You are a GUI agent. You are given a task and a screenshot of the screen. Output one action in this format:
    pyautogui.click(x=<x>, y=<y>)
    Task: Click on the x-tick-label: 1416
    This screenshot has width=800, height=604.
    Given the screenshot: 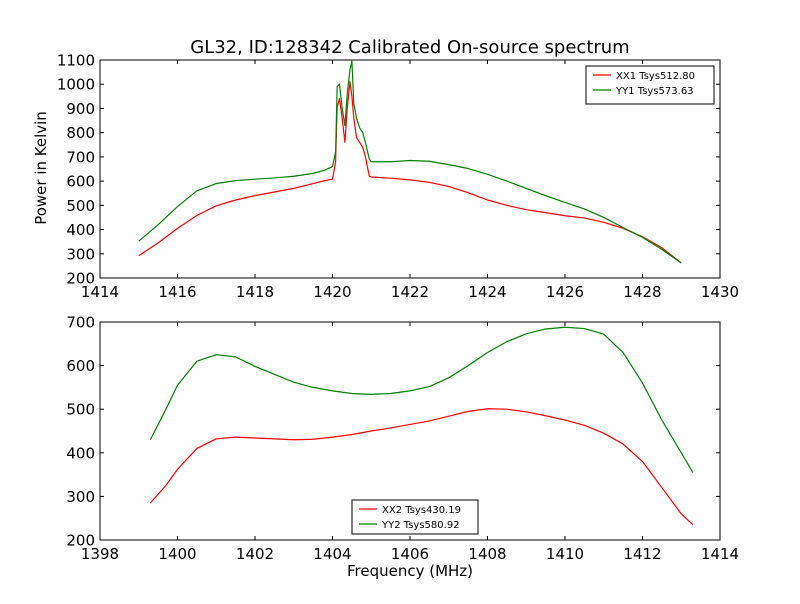 What is the action you would take?
    pyautogui.click(x=177, y=292)
    